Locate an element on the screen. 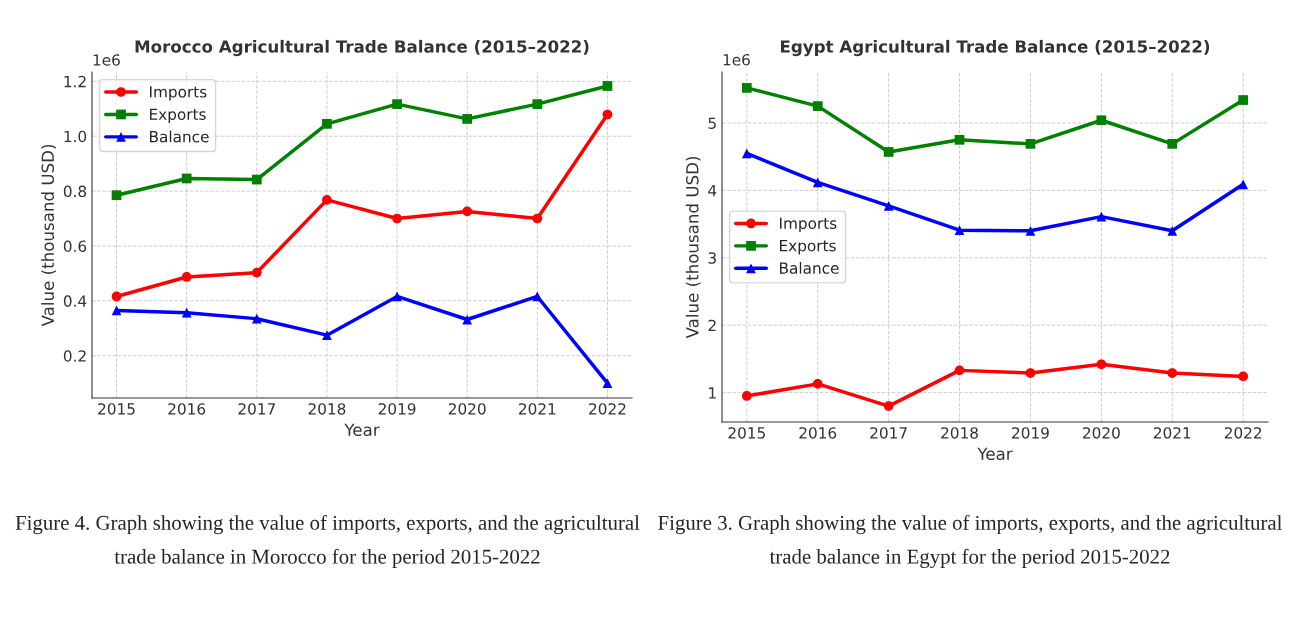 Image resolution: width=1289 pixels, height=644 pixels. caption: Figure 4. Graph showing the value of imports, exports, and the agricultural trade balance in Morocco for the period 2015-2022 is located at coordinates (327, 541).